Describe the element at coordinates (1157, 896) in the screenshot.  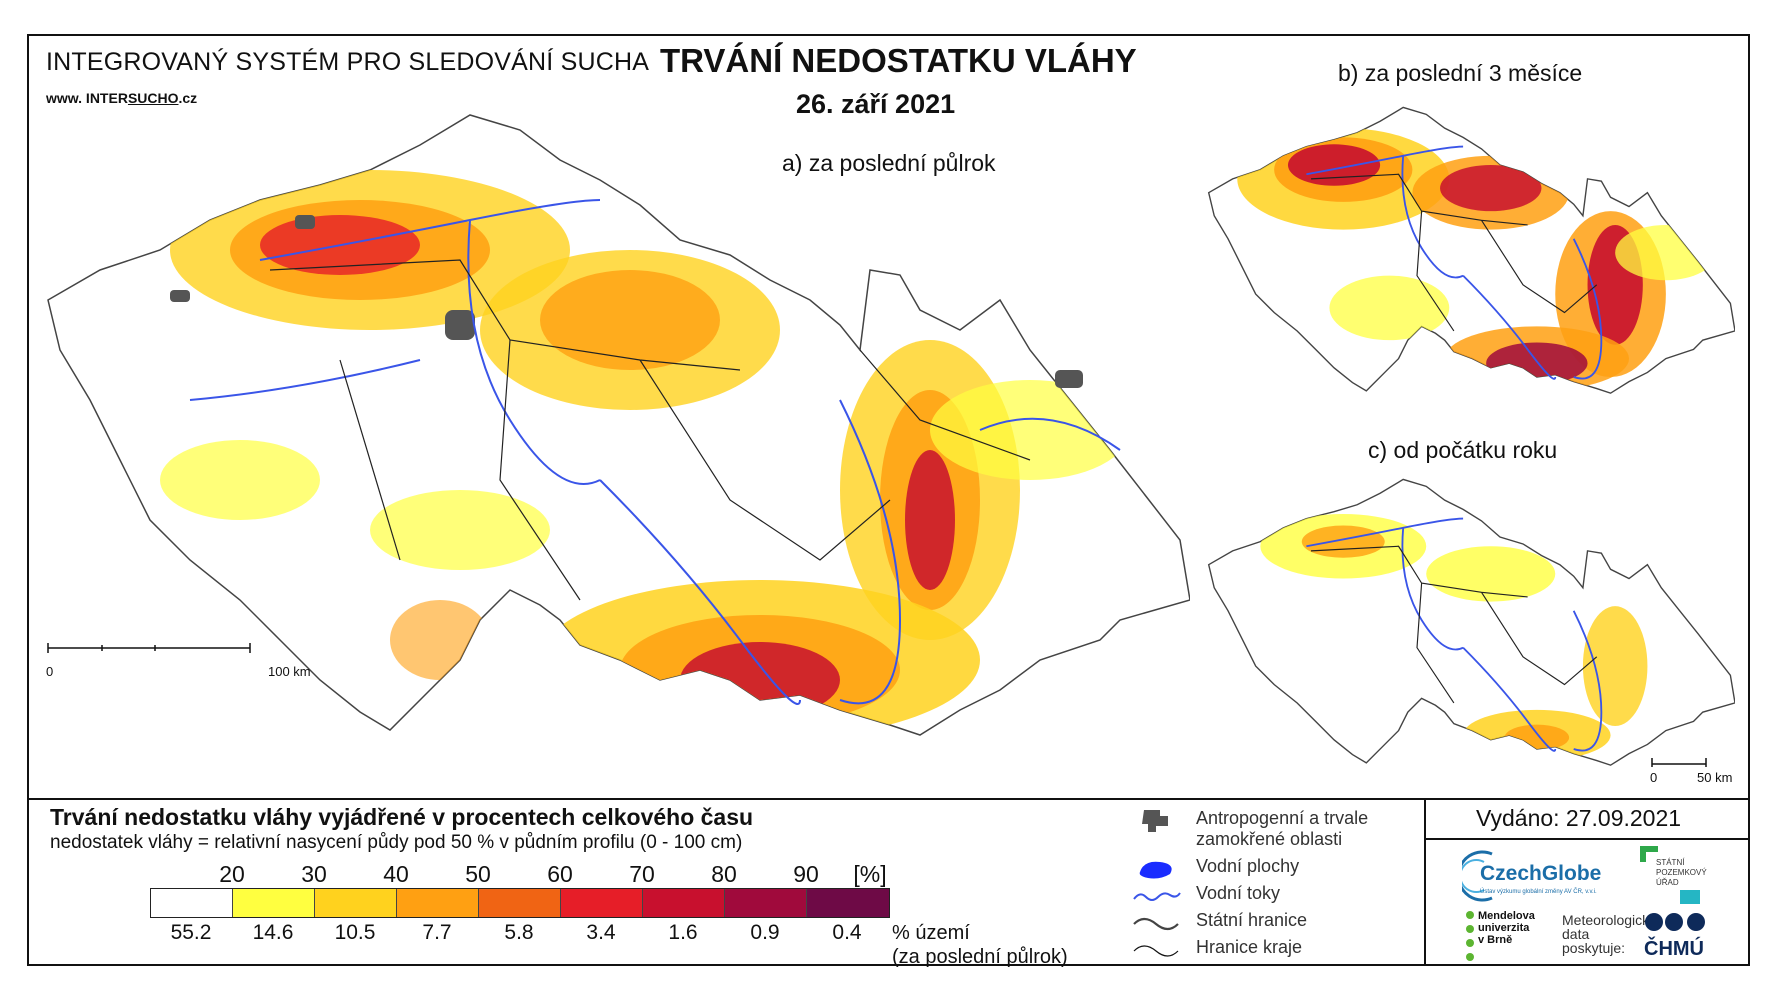
I see `water-stream-icon` at that location.